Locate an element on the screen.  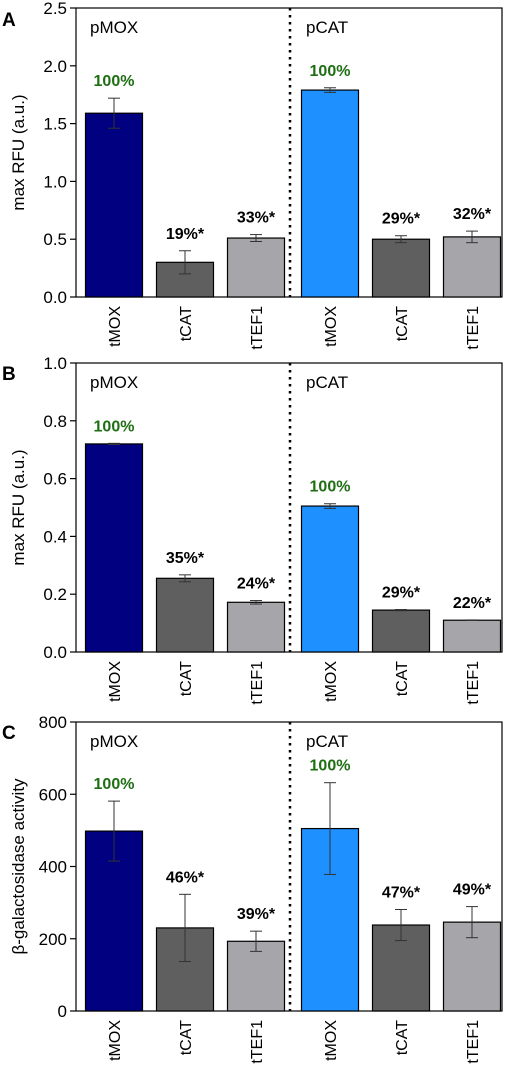
panel-c-data-label-2: 46%* is located at coordinates (185, 877).